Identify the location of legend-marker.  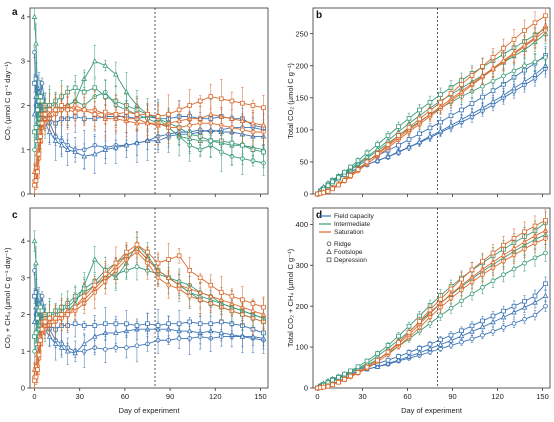
(329, 244).